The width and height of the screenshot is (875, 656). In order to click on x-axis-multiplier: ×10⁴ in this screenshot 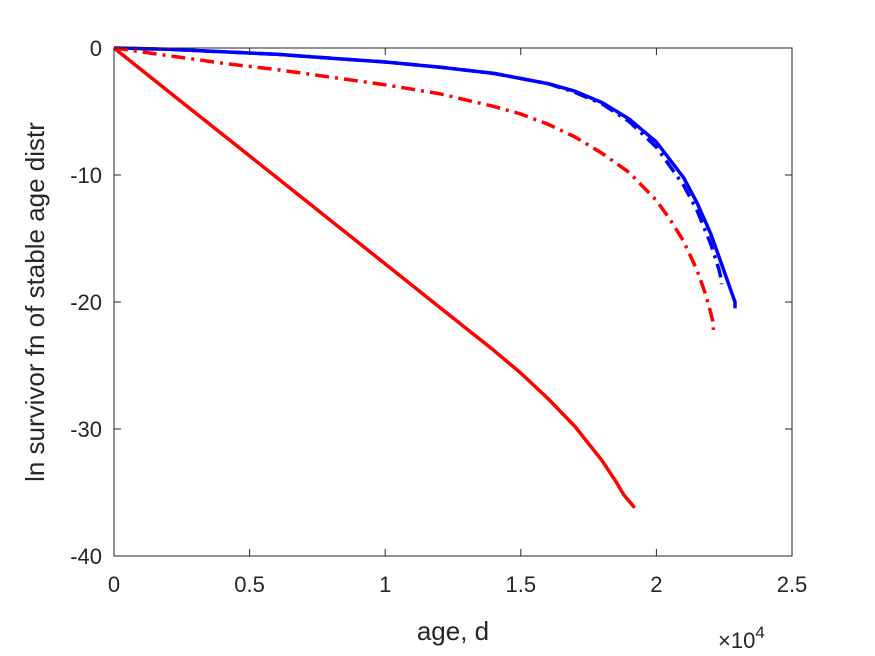, I will do `click(741, 638)`.